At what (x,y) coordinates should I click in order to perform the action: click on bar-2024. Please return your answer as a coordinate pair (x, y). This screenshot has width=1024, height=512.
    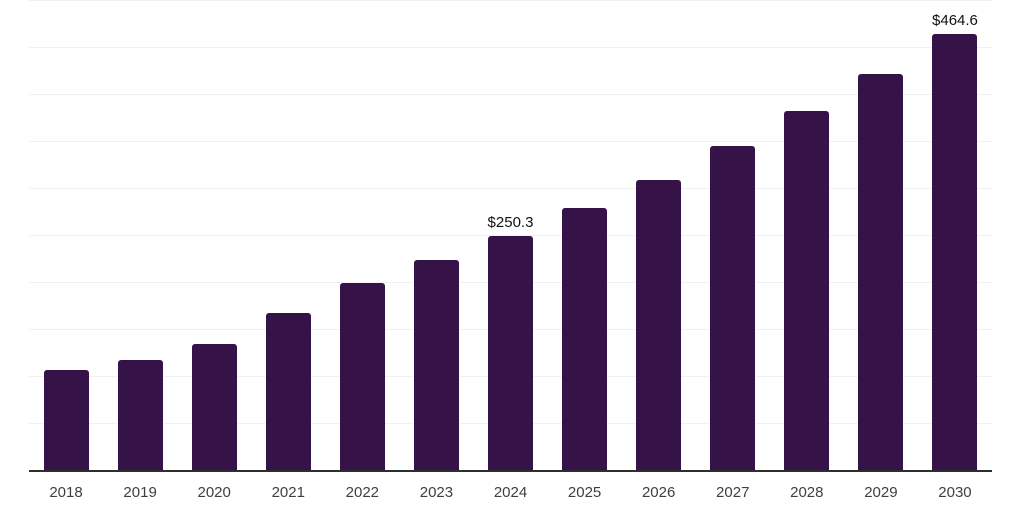
    Looking at the image, I should click on (510, 353).